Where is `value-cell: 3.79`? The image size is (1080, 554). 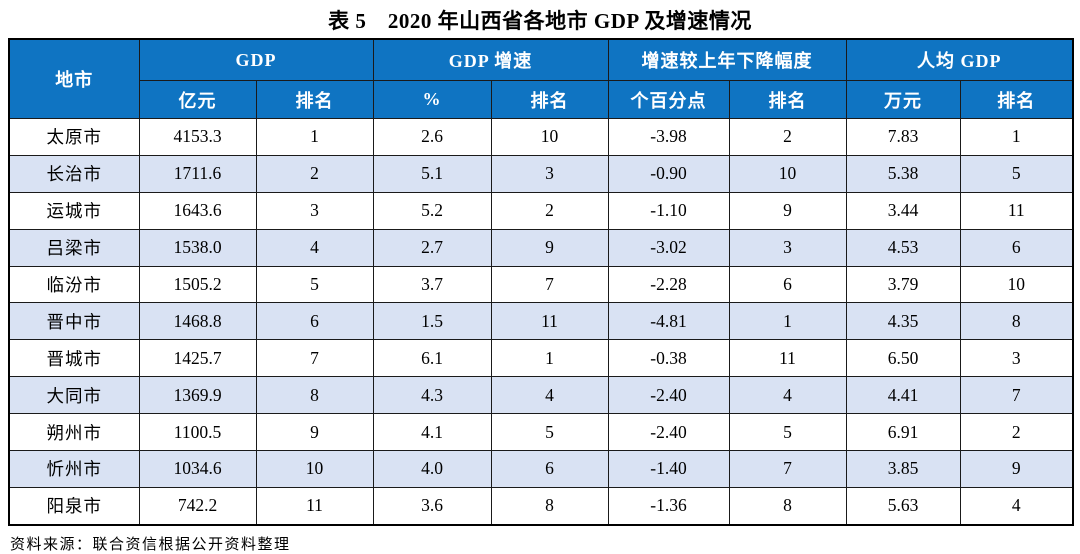
value-cell: 3.79 is located at coordinates (903, 284).